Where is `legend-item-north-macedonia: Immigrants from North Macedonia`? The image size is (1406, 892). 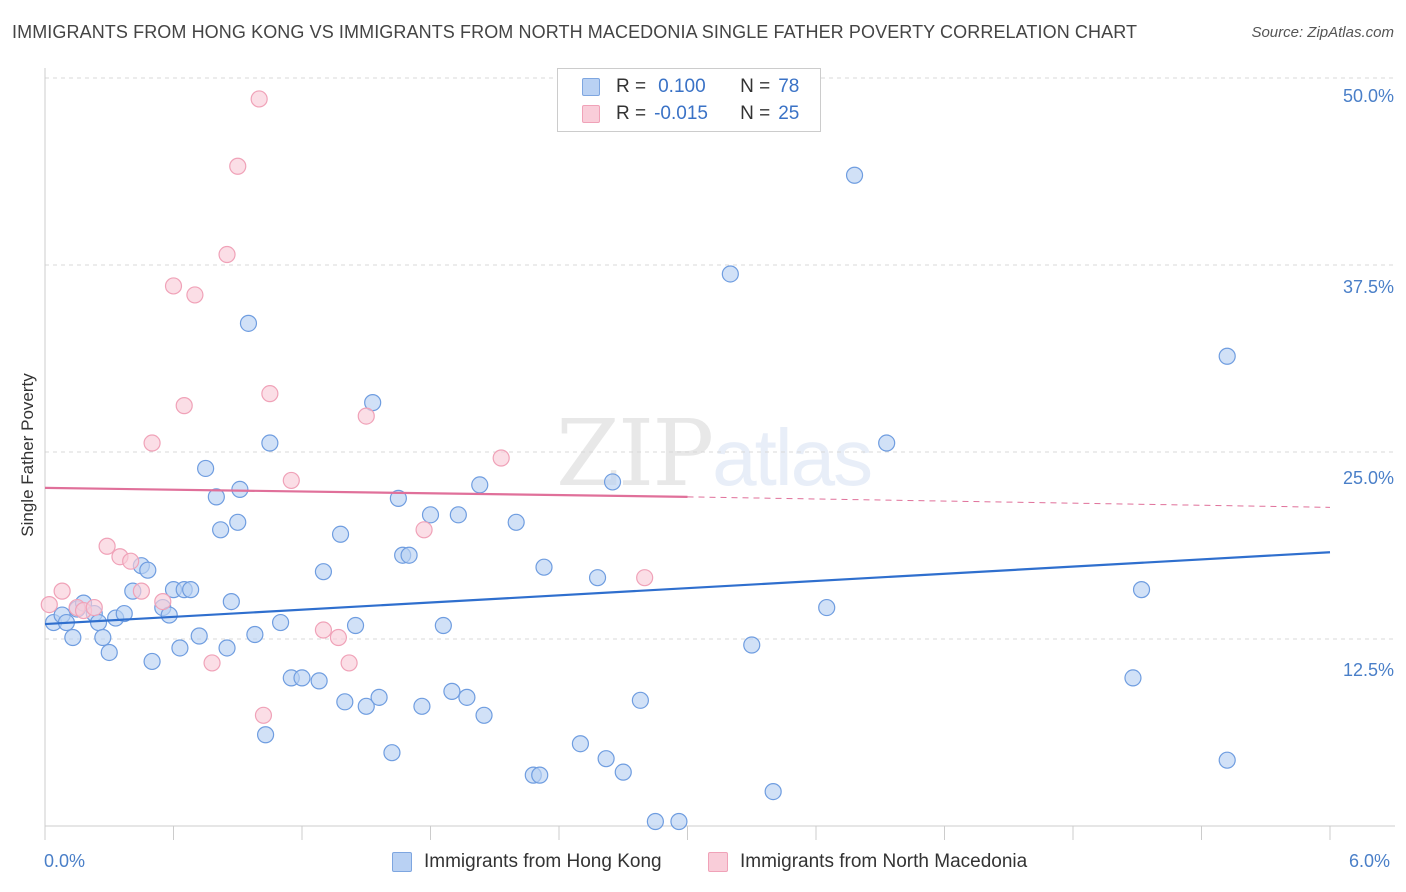 legend-item-north-macedonia: Immigrants from North Macedonia is located at coordinates (867, 862).